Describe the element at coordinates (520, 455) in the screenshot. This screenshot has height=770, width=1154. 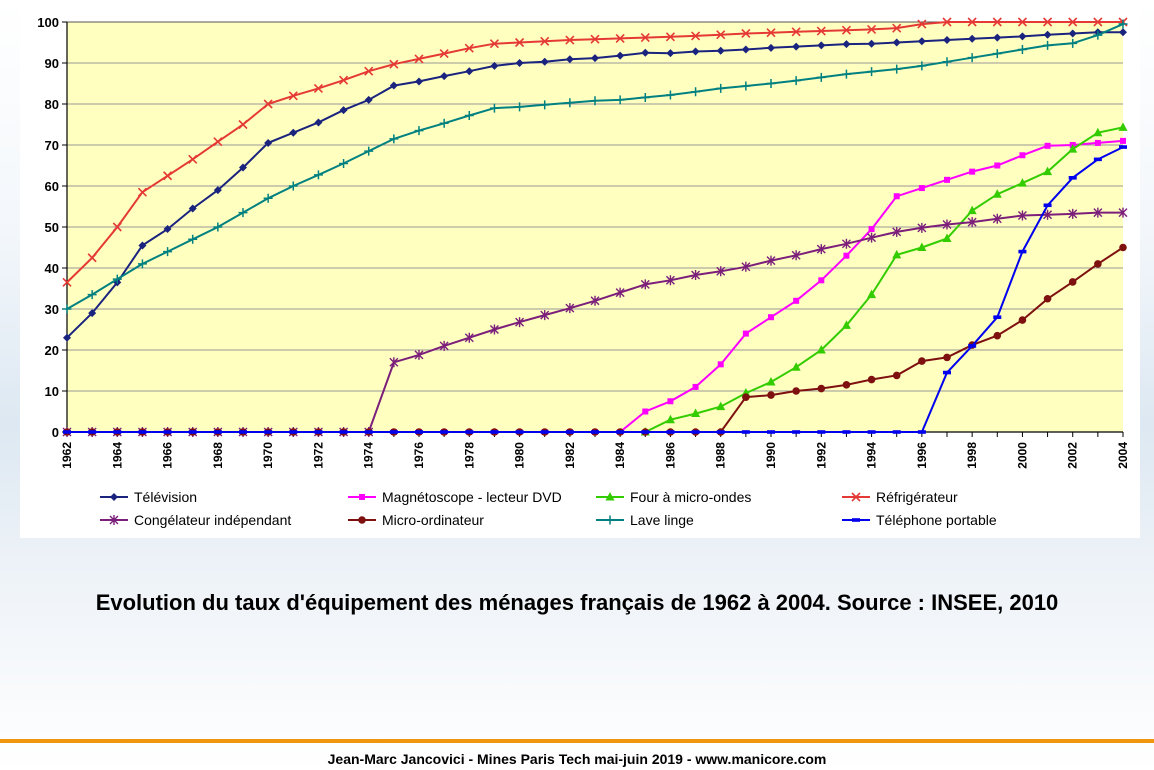
I see `x-tick-label: 1980` at that location.